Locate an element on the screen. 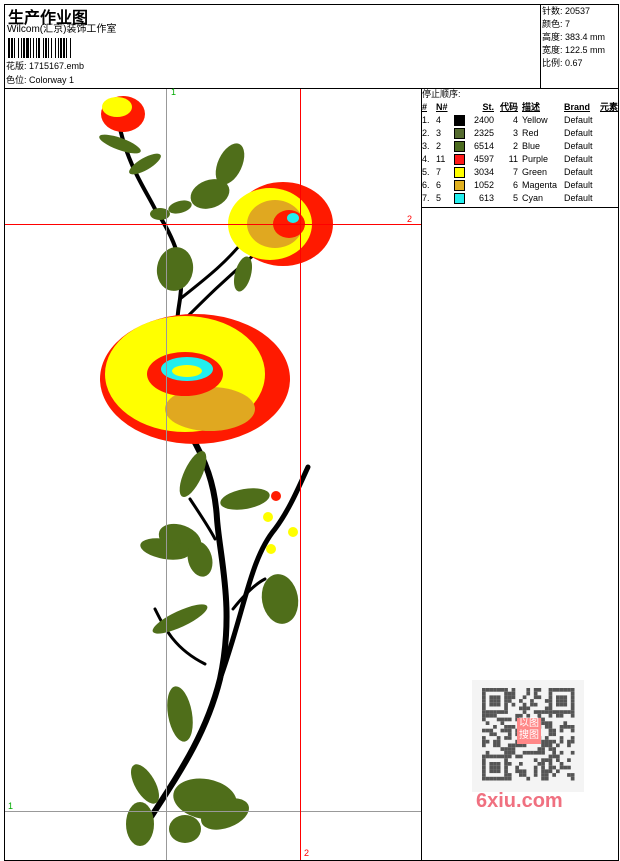  row-stitches: 3034 is located at coordinates (483, 172).